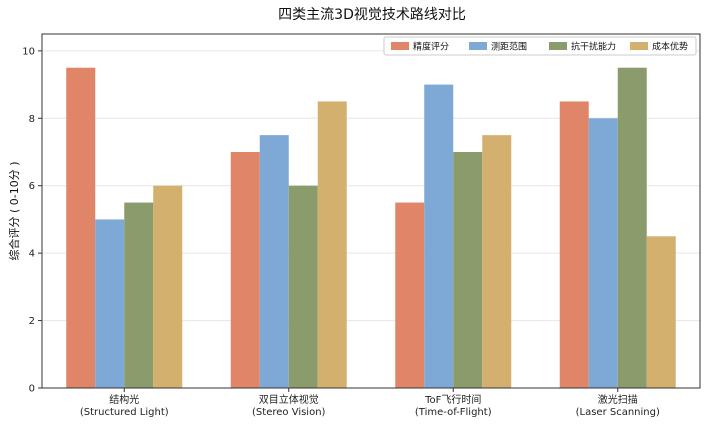 The height and width of the screenshot is (431, 709). Describe the element at coordinates (124, 399) in the screenshot. I see `x-tick-label: 结构光` at that location.